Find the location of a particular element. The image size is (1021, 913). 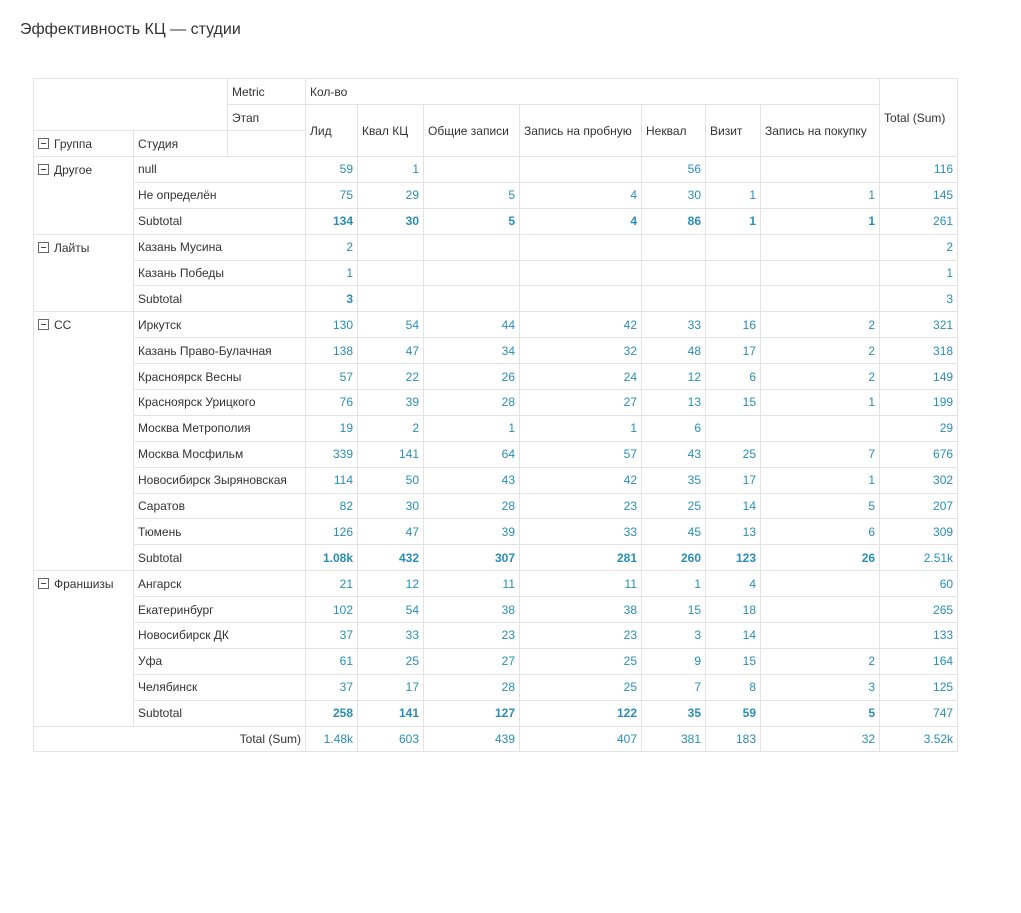

total-cell: 133 is located at coordinates (919, 635).